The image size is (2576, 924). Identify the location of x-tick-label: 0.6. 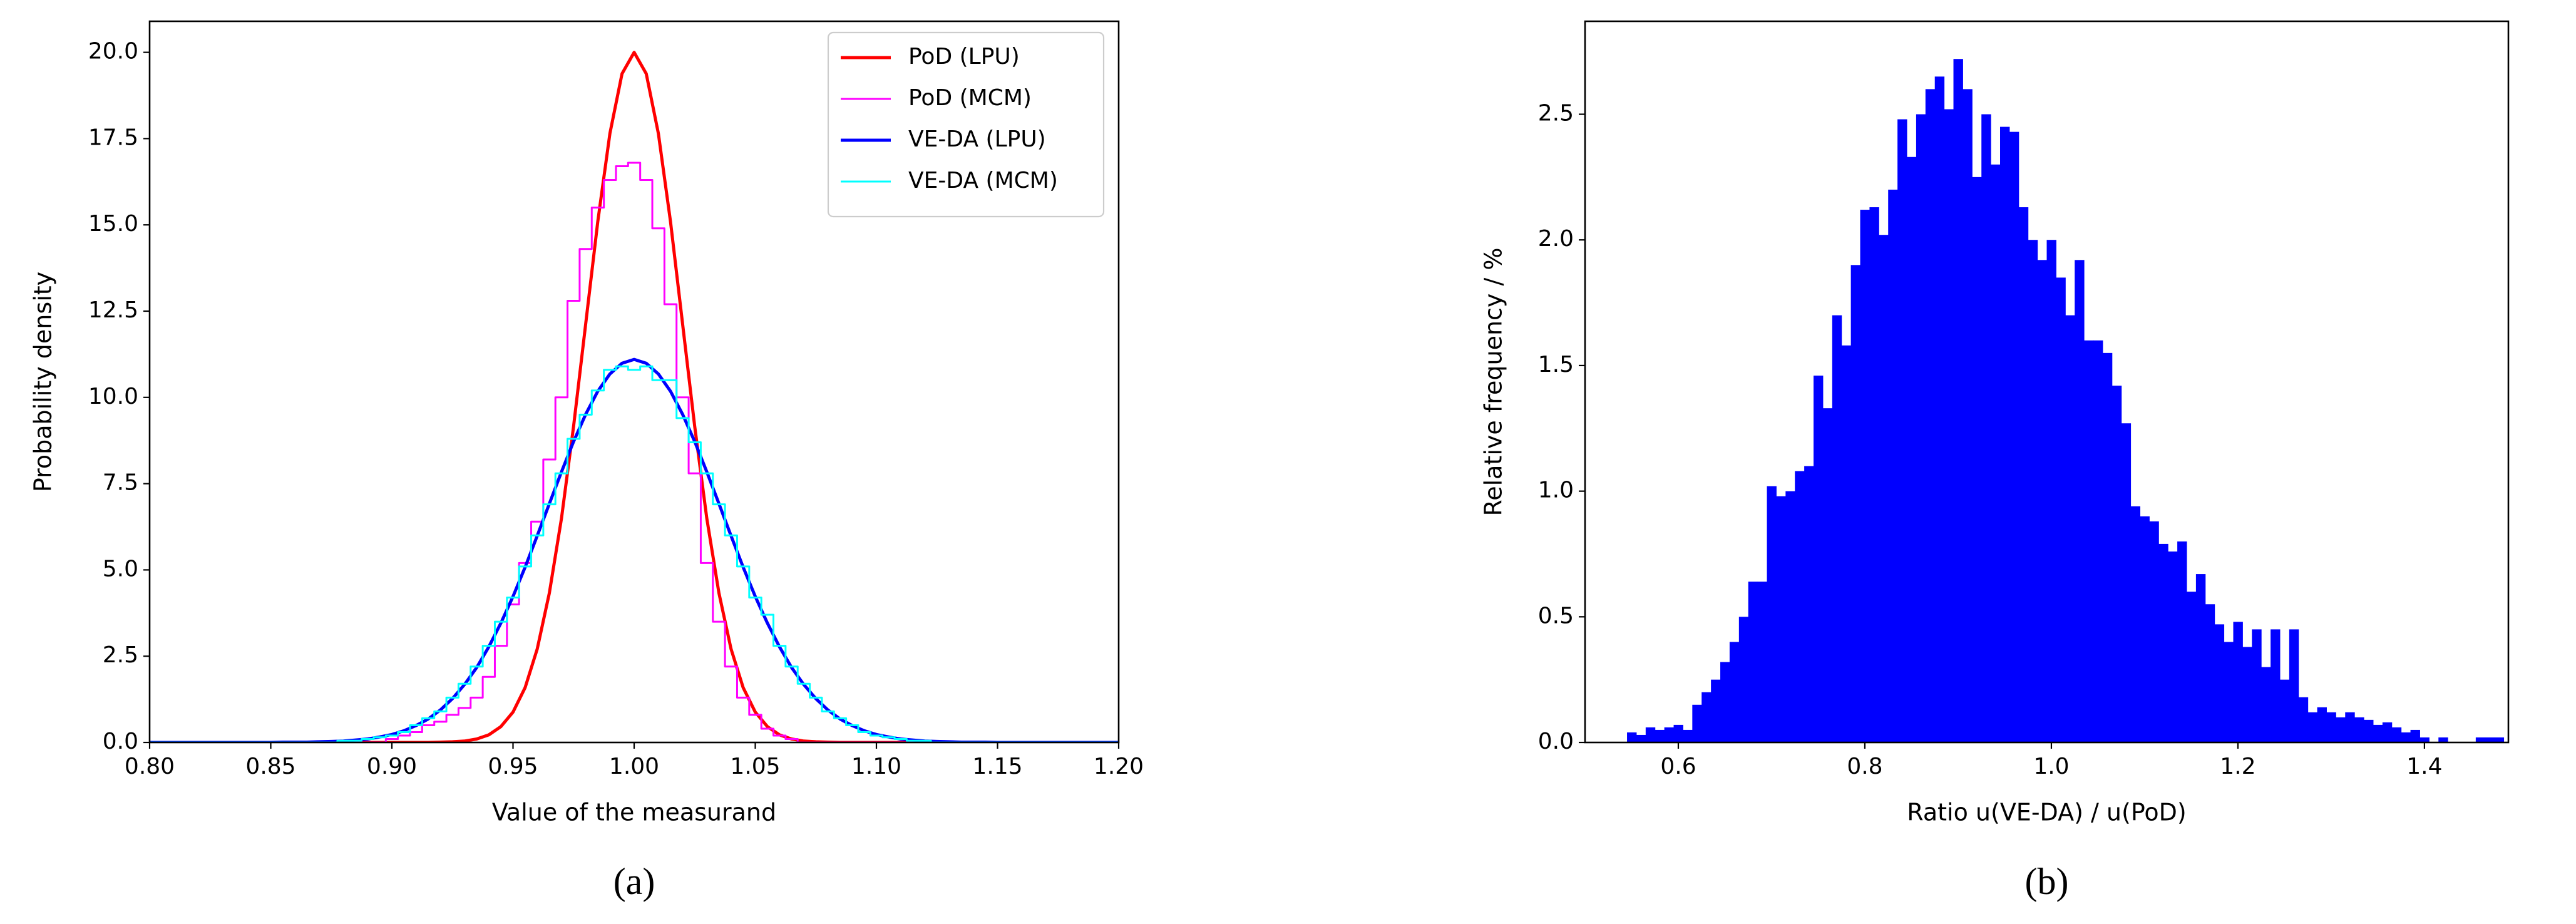
(1678, 766).